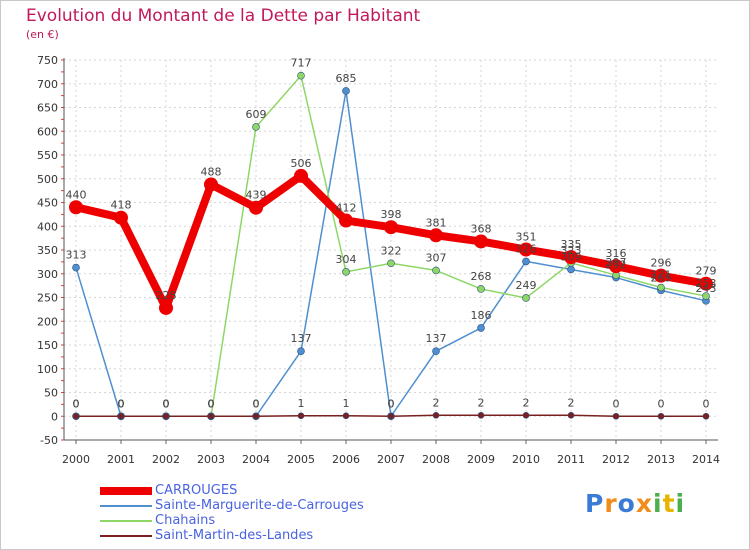 The image size is (750, 550). What do you see at coordinates (49, 440) in the screenshot?
I see `y-tick-label: -50` at bounding box center [49, 440].